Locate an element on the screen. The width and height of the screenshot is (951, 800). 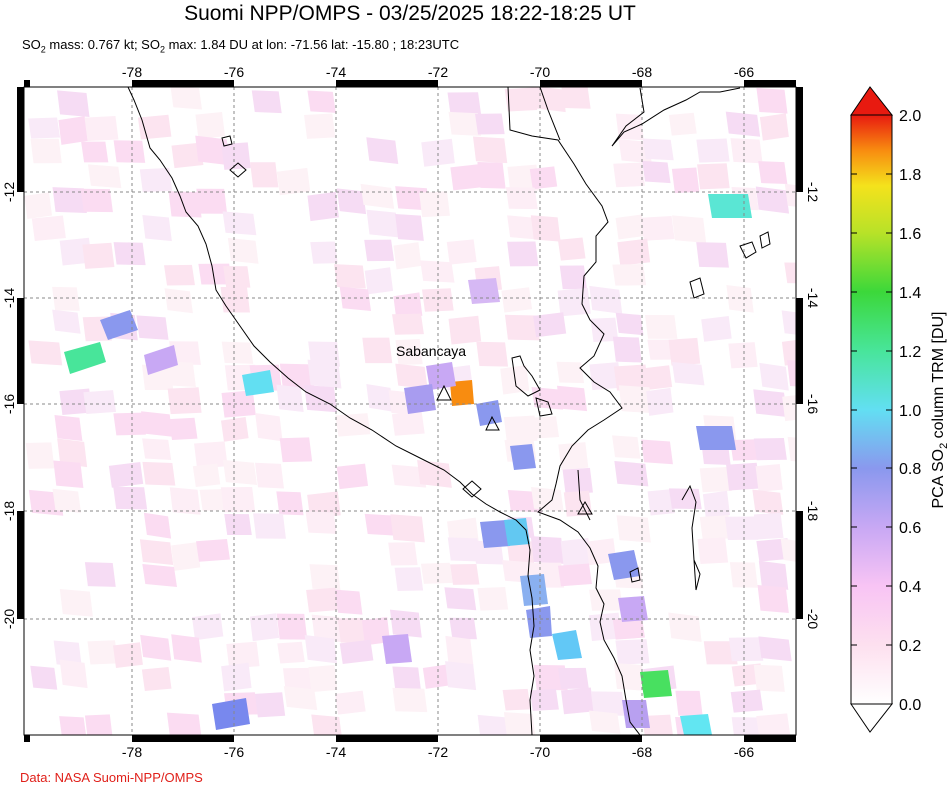
lat-label: -20 is located at coordinates (813, 619).